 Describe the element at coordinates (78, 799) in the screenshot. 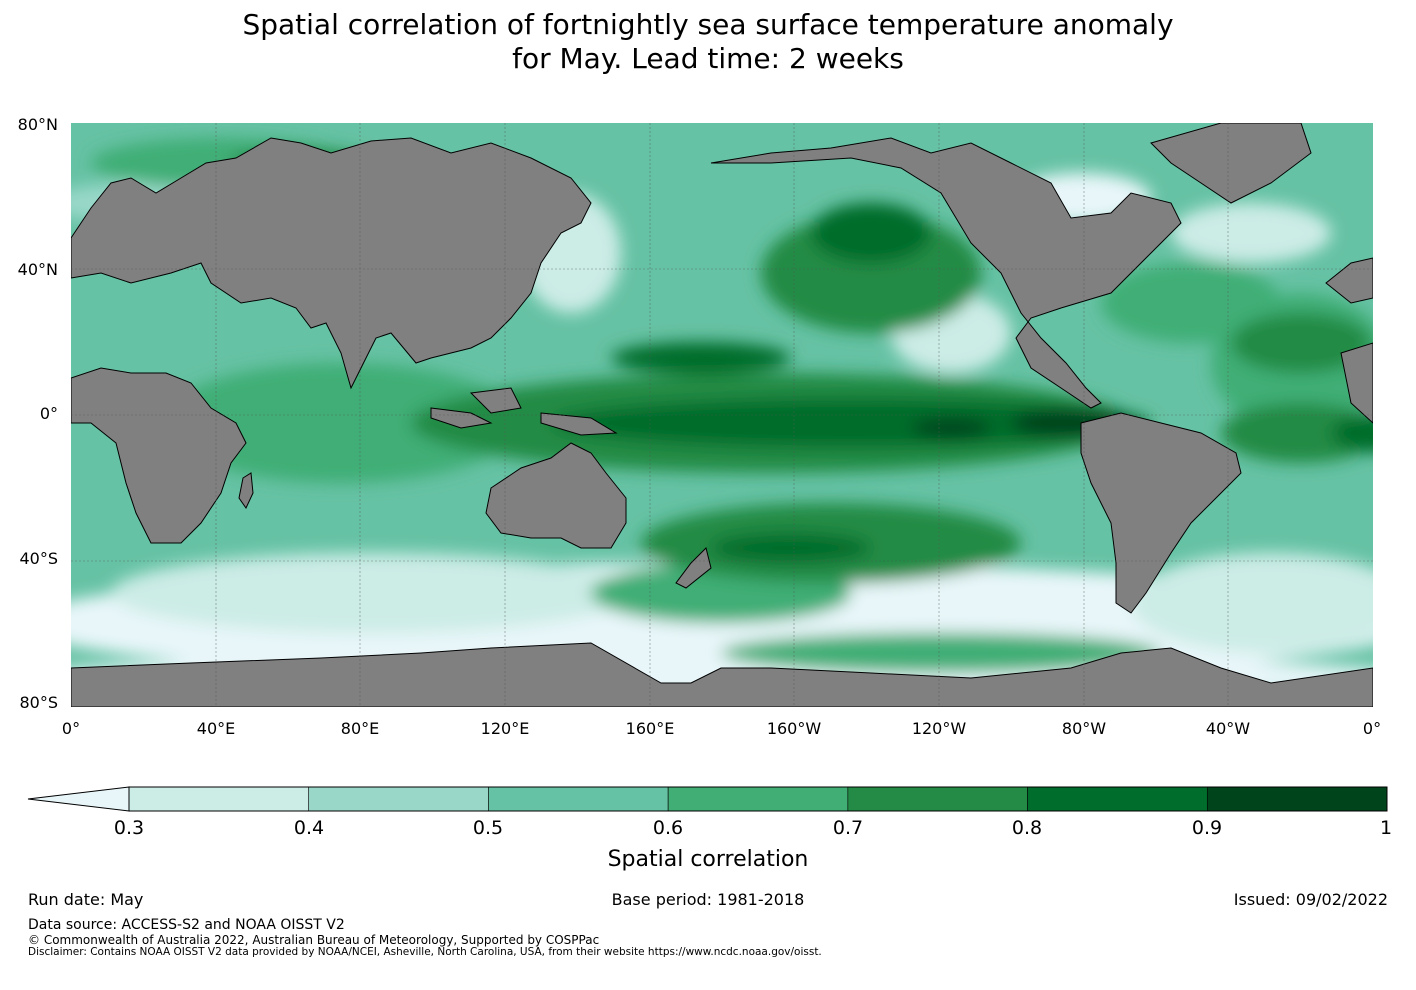

I see `colorbar-under-triangle` at that location.